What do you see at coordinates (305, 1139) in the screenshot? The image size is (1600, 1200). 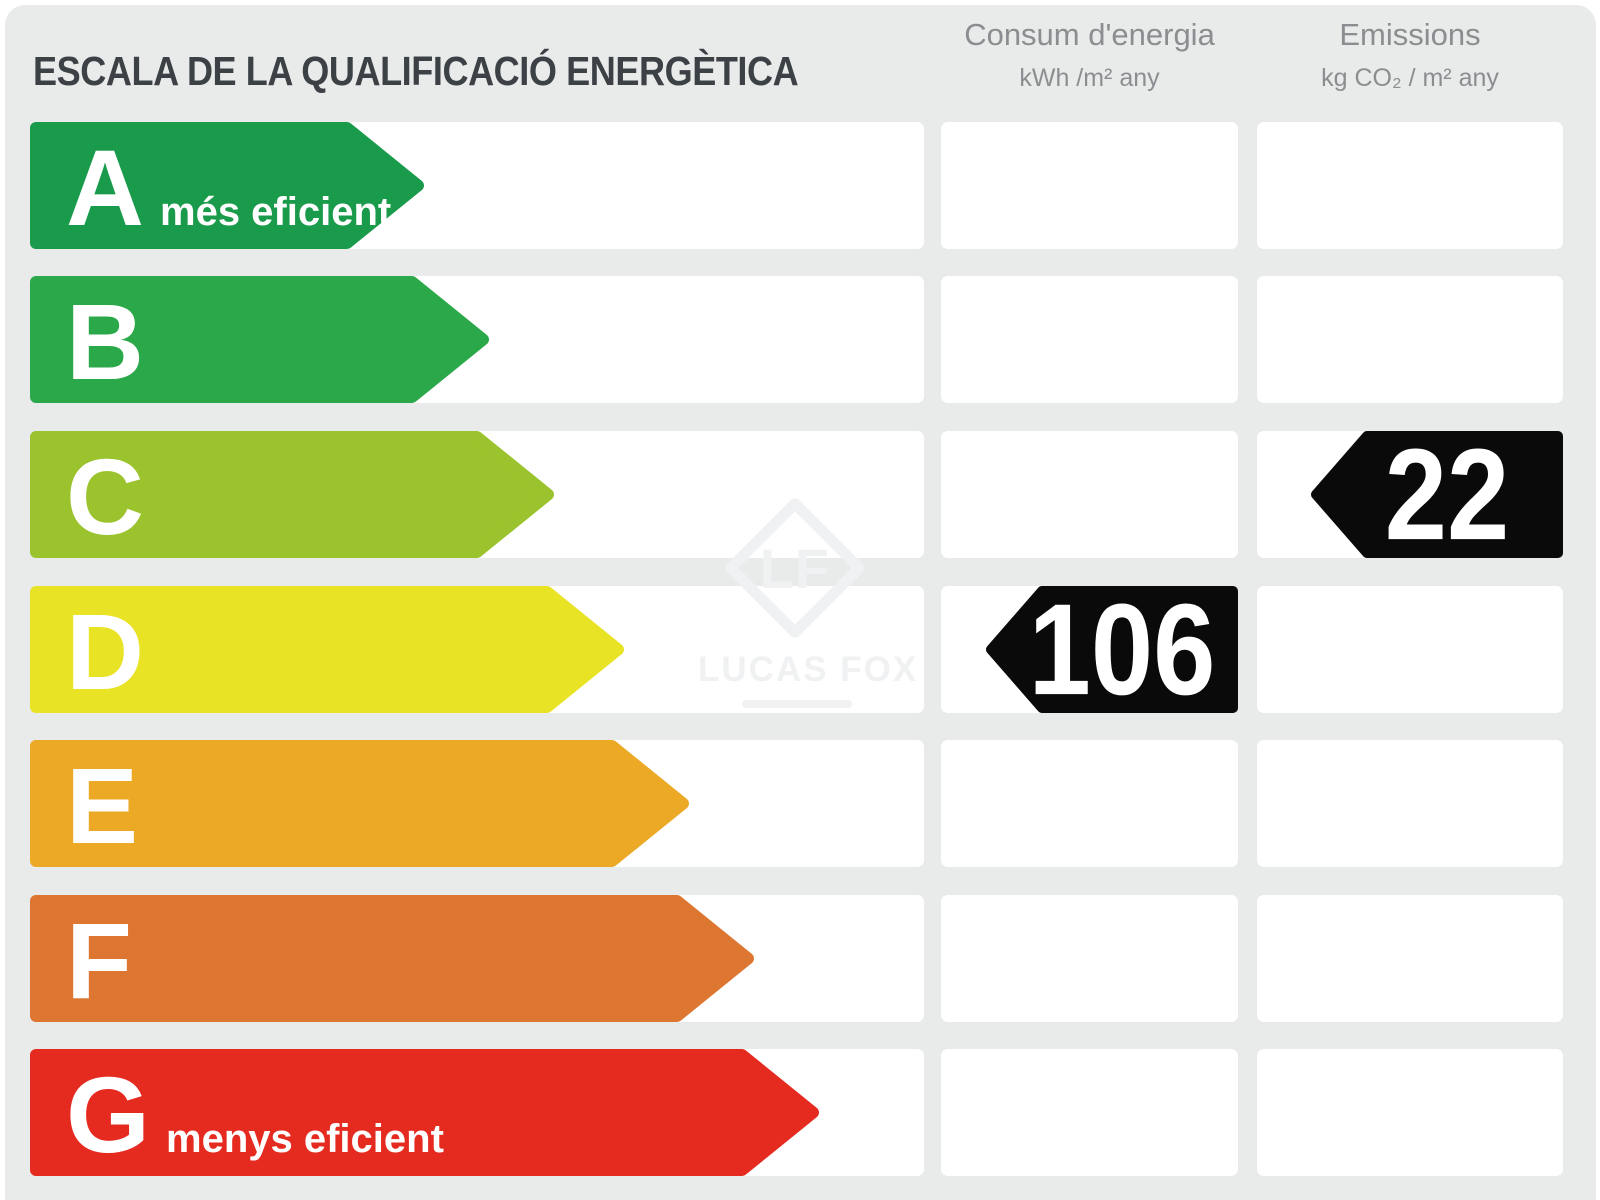 I see `rating-note-g: menys eficient` at bounding box center [305, 1139].